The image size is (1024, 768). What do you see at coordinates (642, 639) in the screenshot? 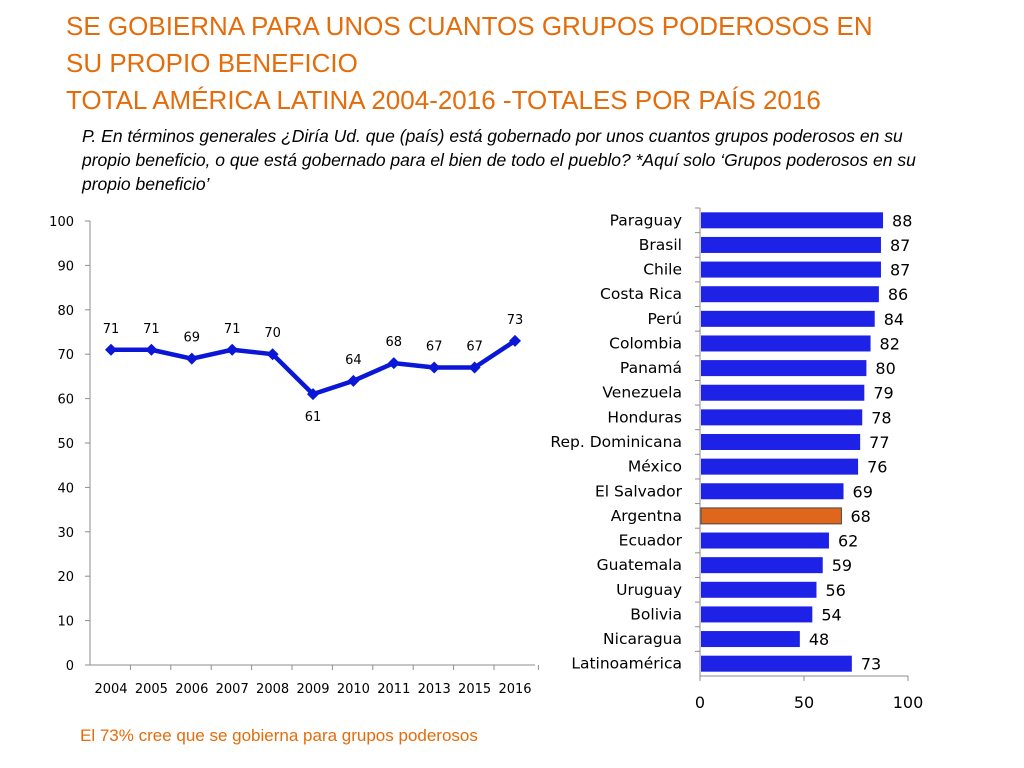
I see `category-label: Nicaragua` at bounding box center [642, 639].